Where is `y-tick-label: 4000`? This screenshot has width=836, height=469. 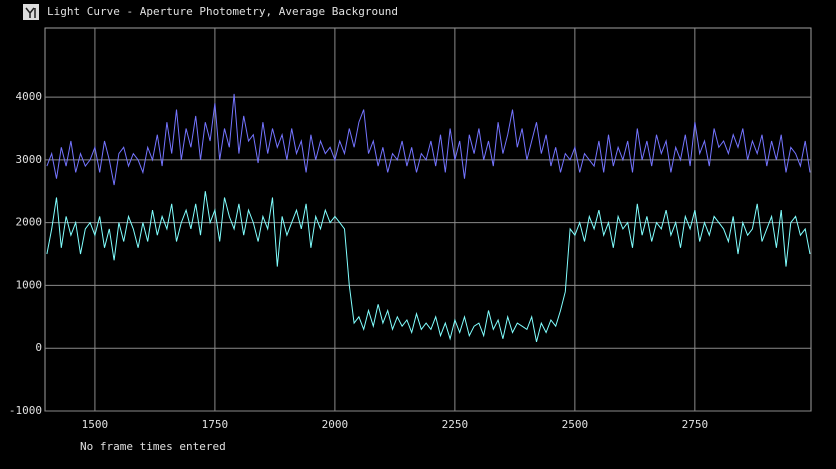 y-tick-label: 4000 is located at coordinates (29, 96).